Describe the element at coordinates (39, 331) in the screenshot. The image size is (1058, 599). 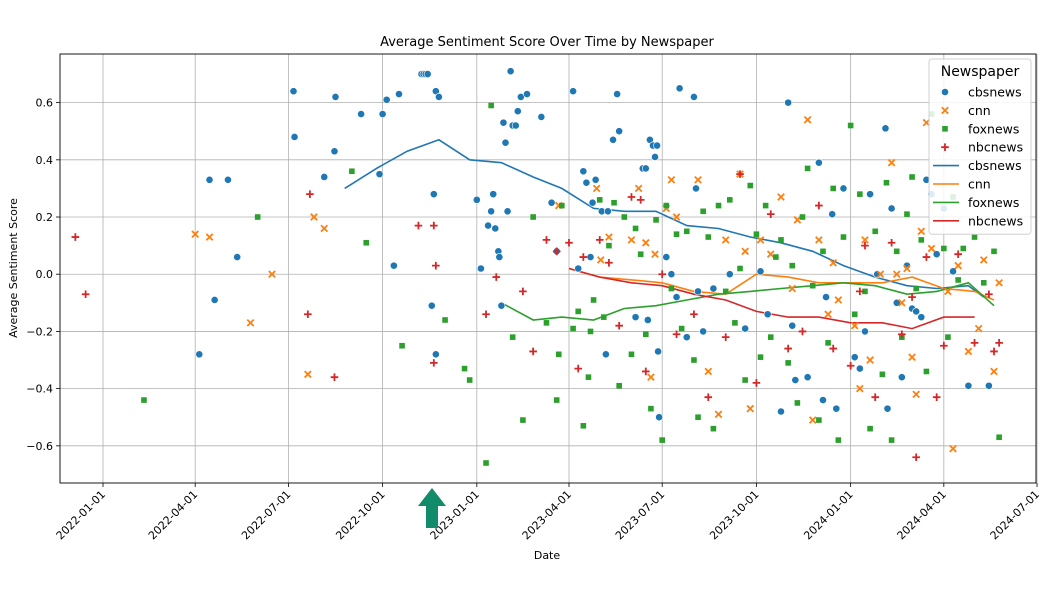
I see `y-tick-label: −0.2` at that location.